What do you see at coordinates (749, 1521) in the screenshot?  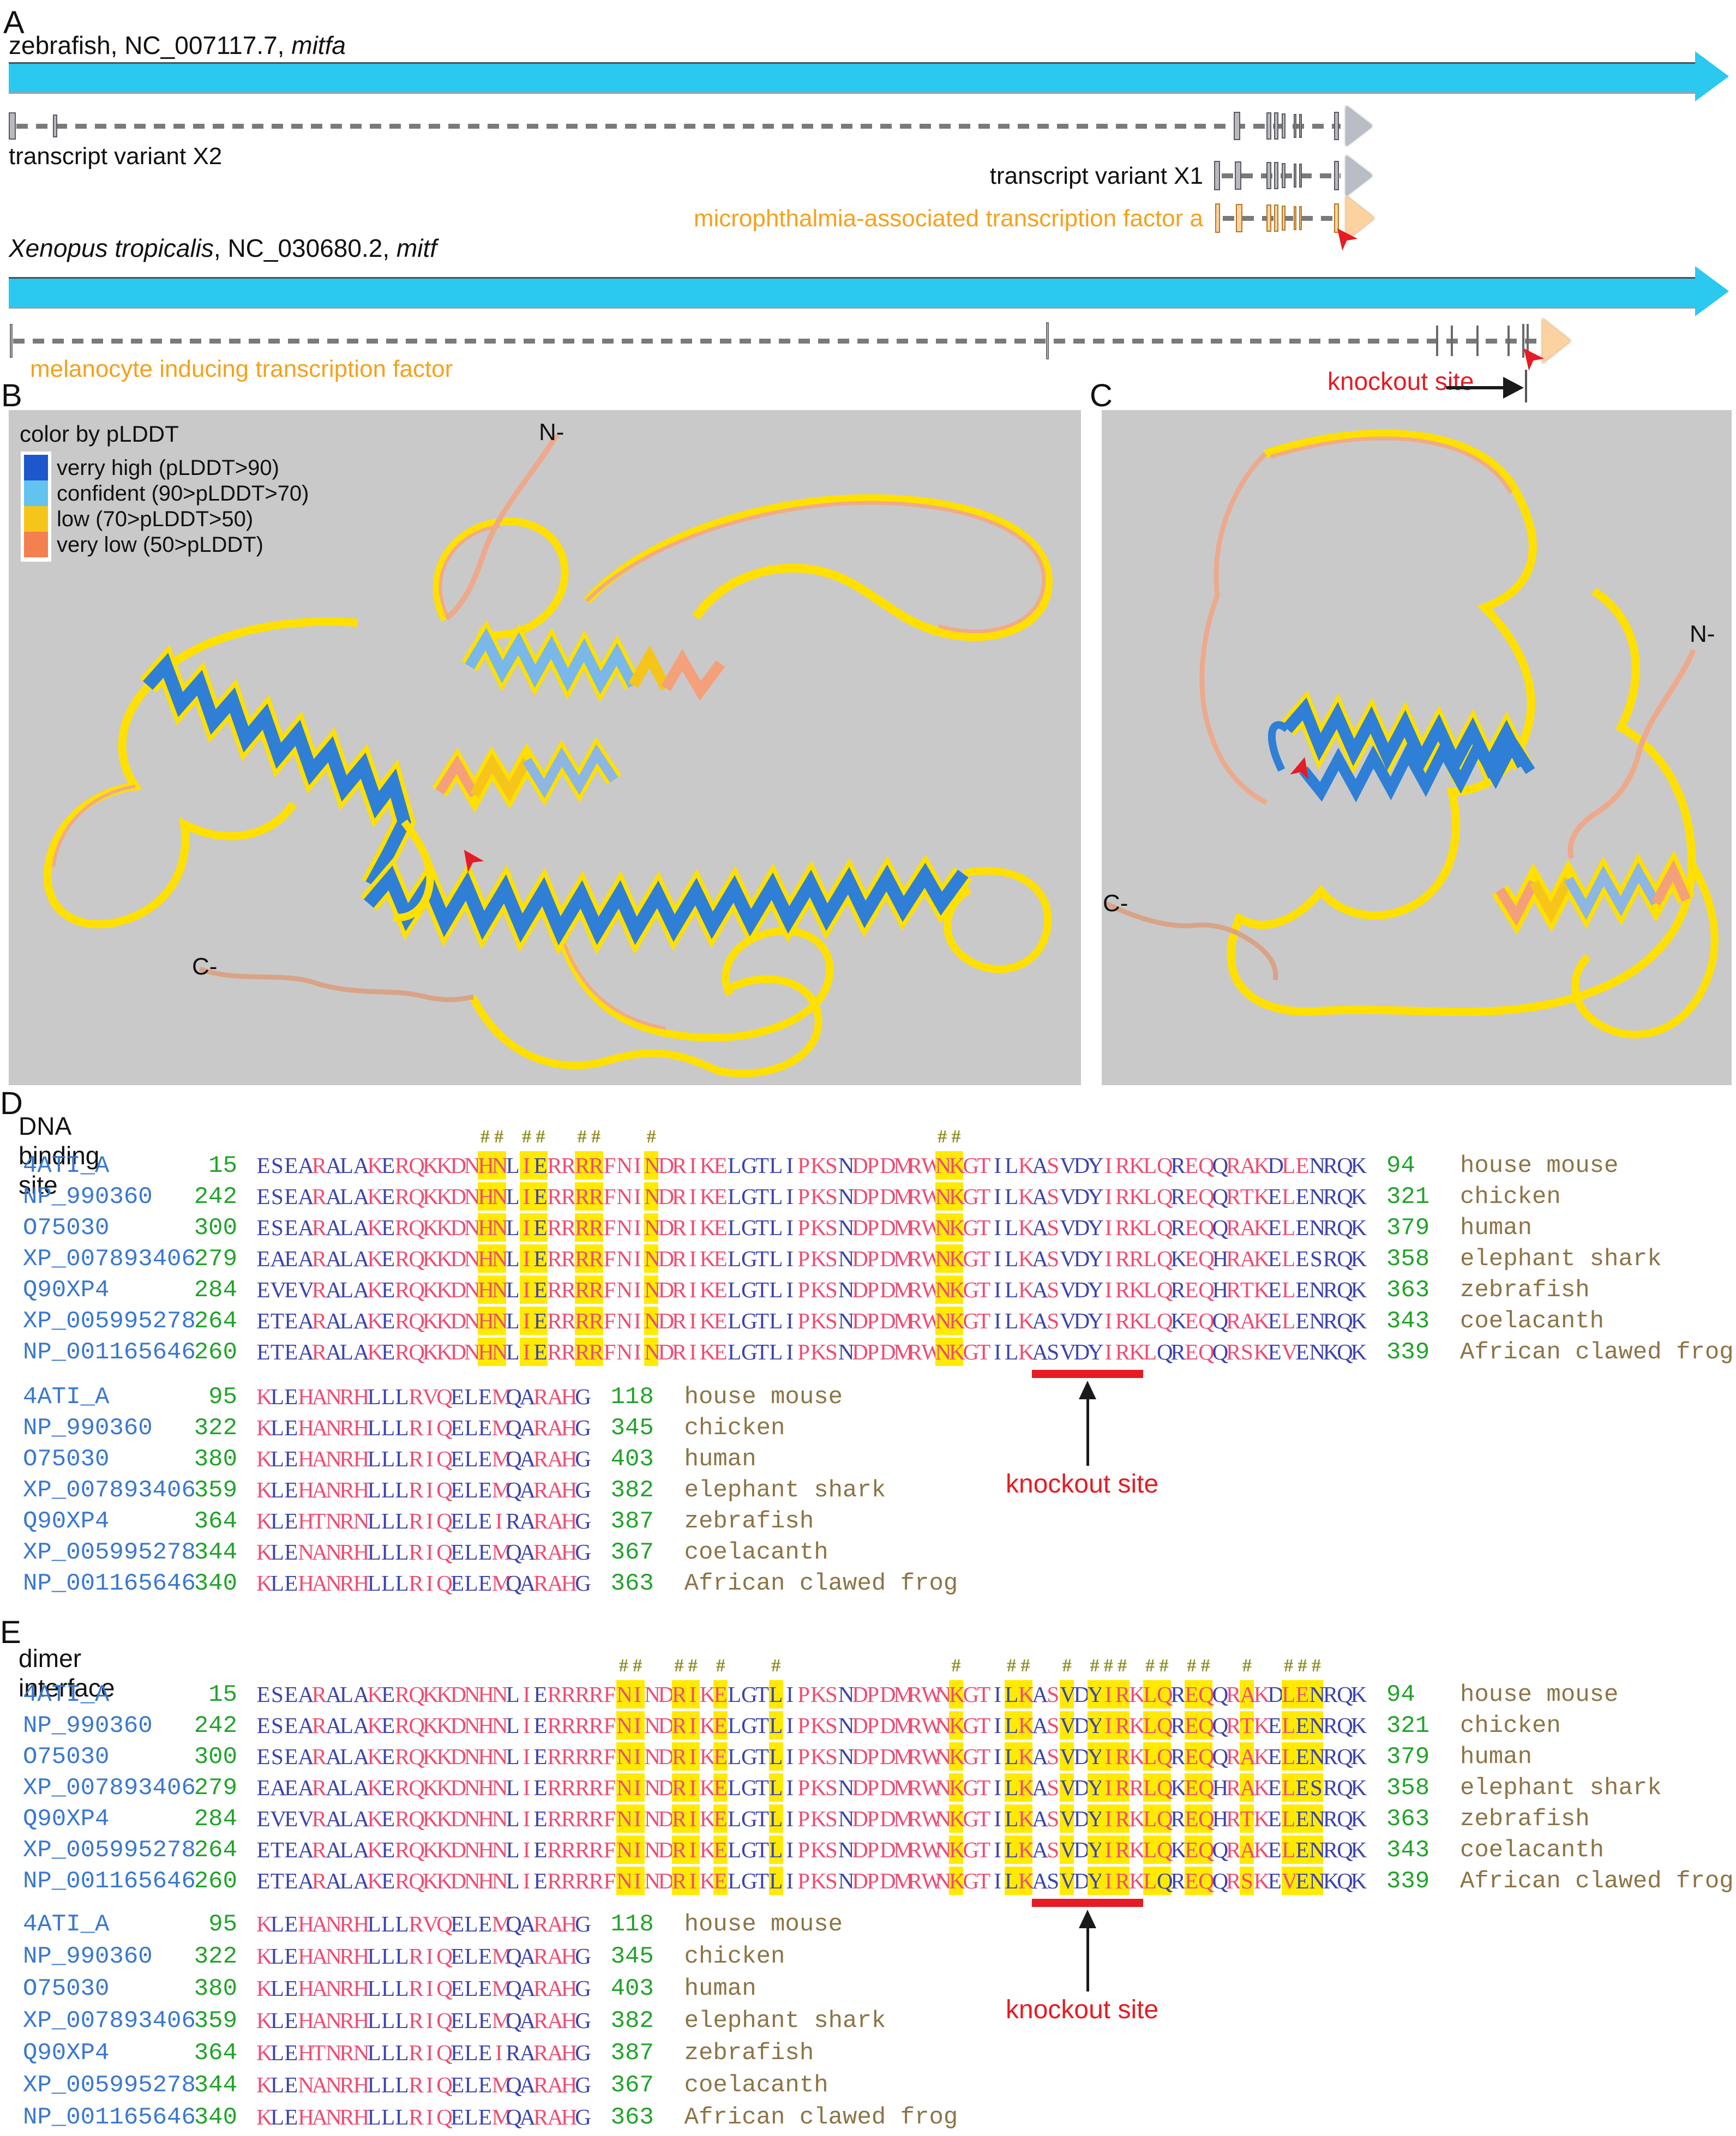 I see `row-species: zebrafish` at bounding box center [749, 1521].